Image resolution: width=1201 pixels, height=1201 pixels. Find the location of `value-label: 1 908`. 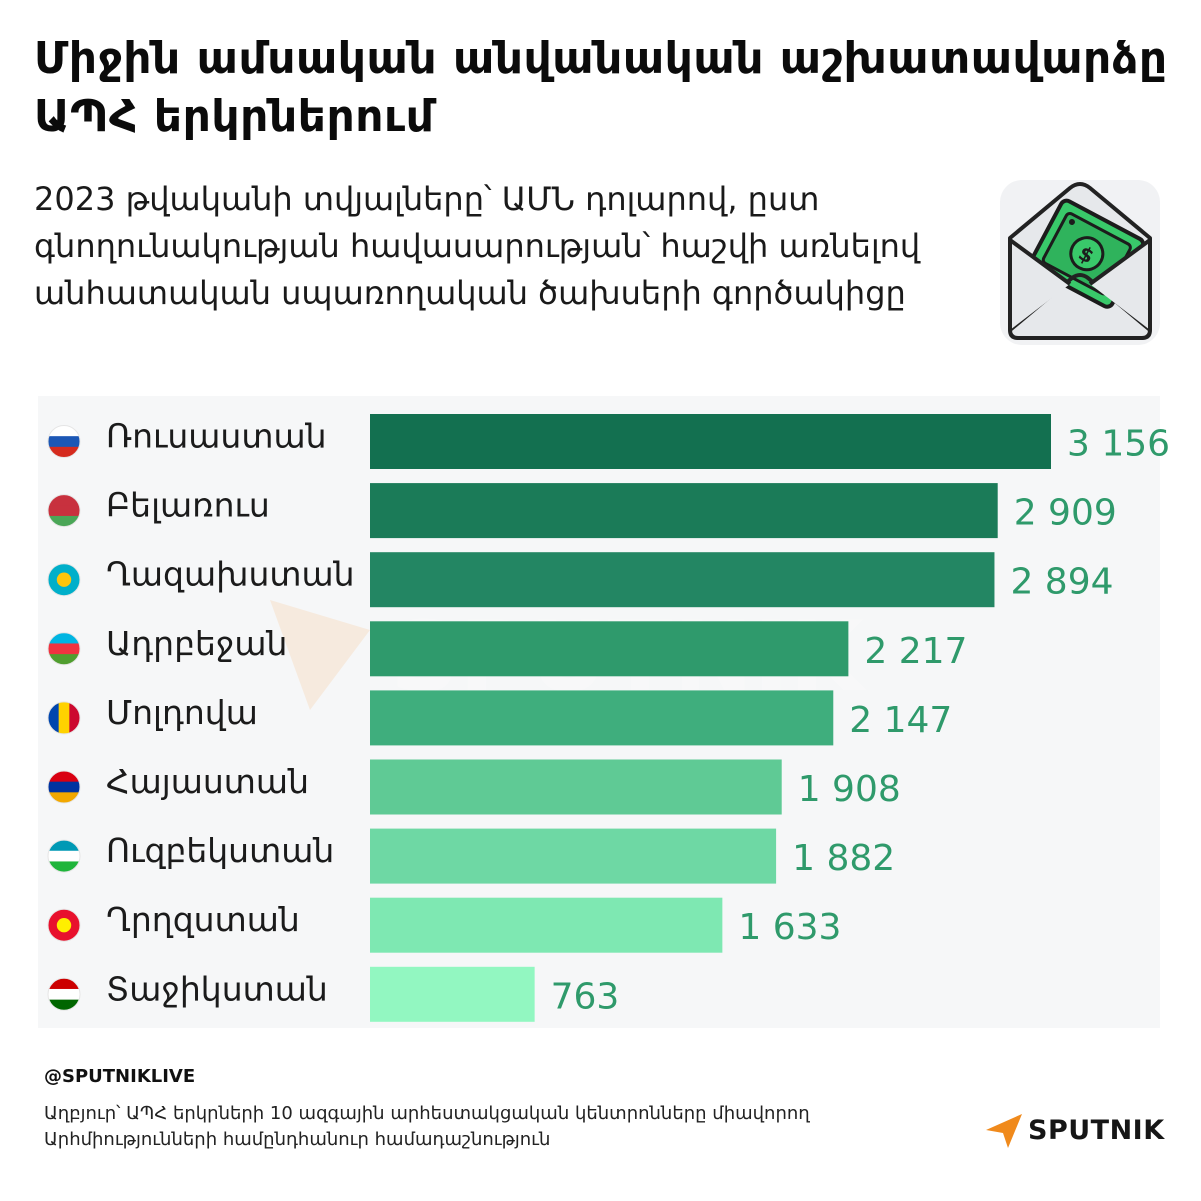

value-label: 1 908 is located at coordinates (849, 789).